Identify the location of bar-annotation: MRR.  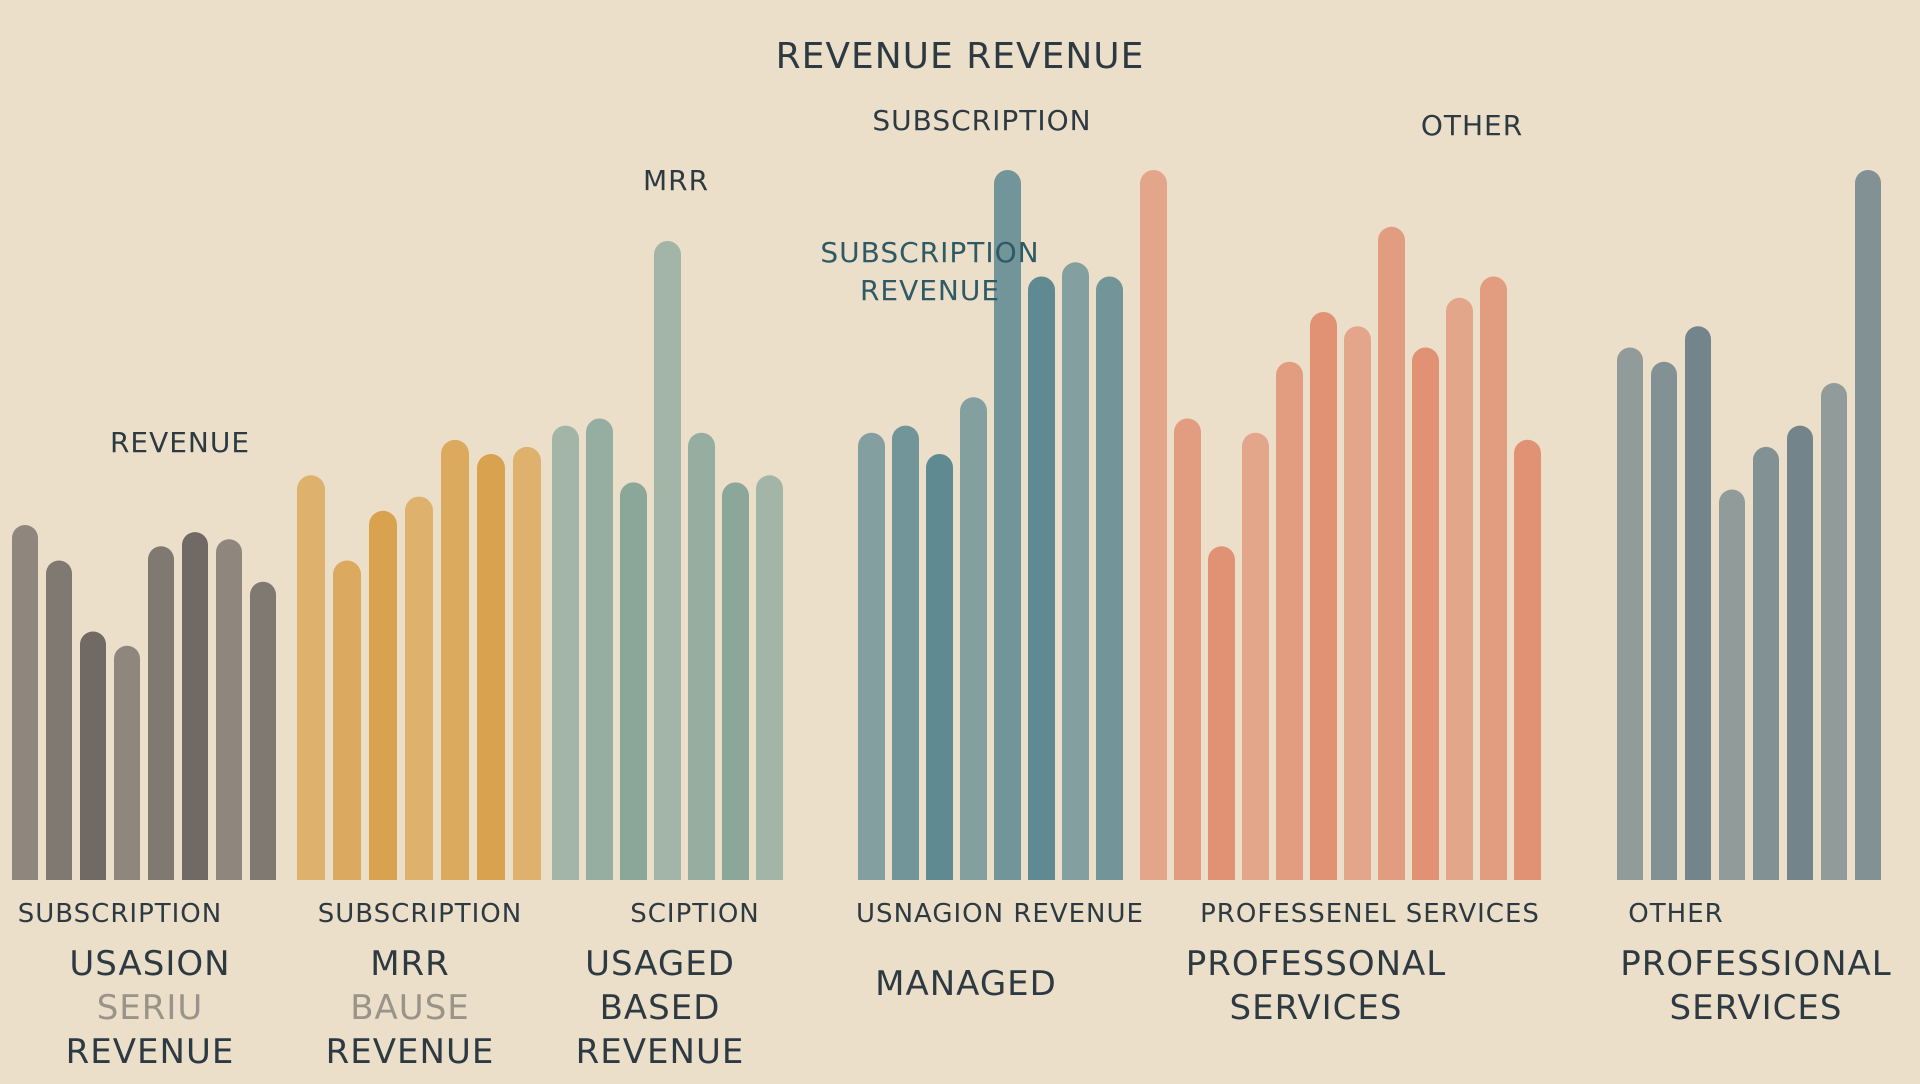
(676, 180).